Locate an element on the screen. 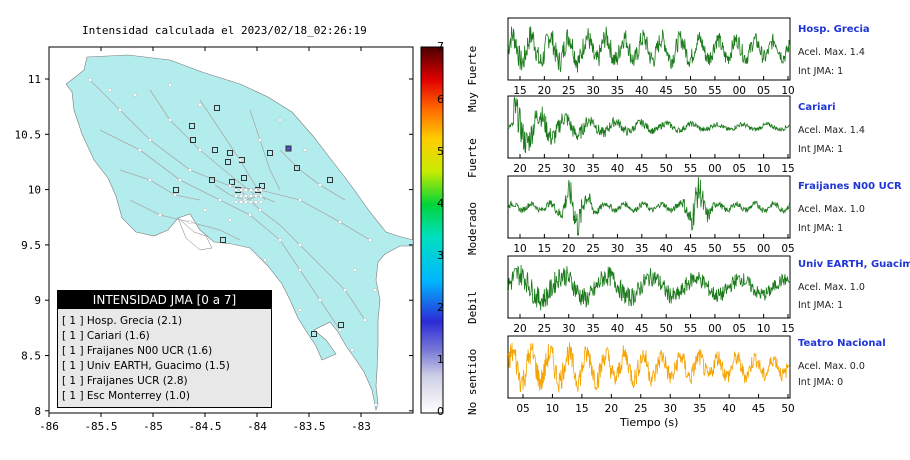 Image resolution: width=910 pixels, height=460 pixels. lat-tick-label: 10 is located at coordinates (34, 190).